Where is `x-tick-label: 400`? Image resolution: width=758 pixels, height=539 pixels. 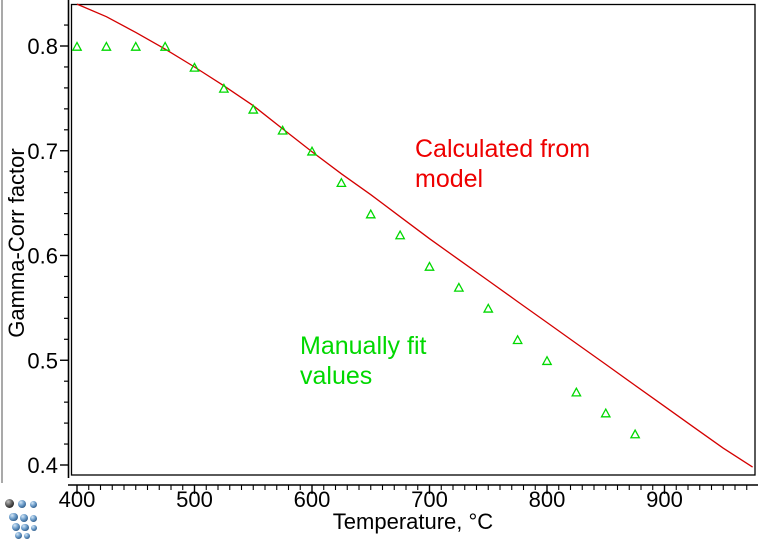 x-tick-label: 400 is located at coordinates (77, 499).